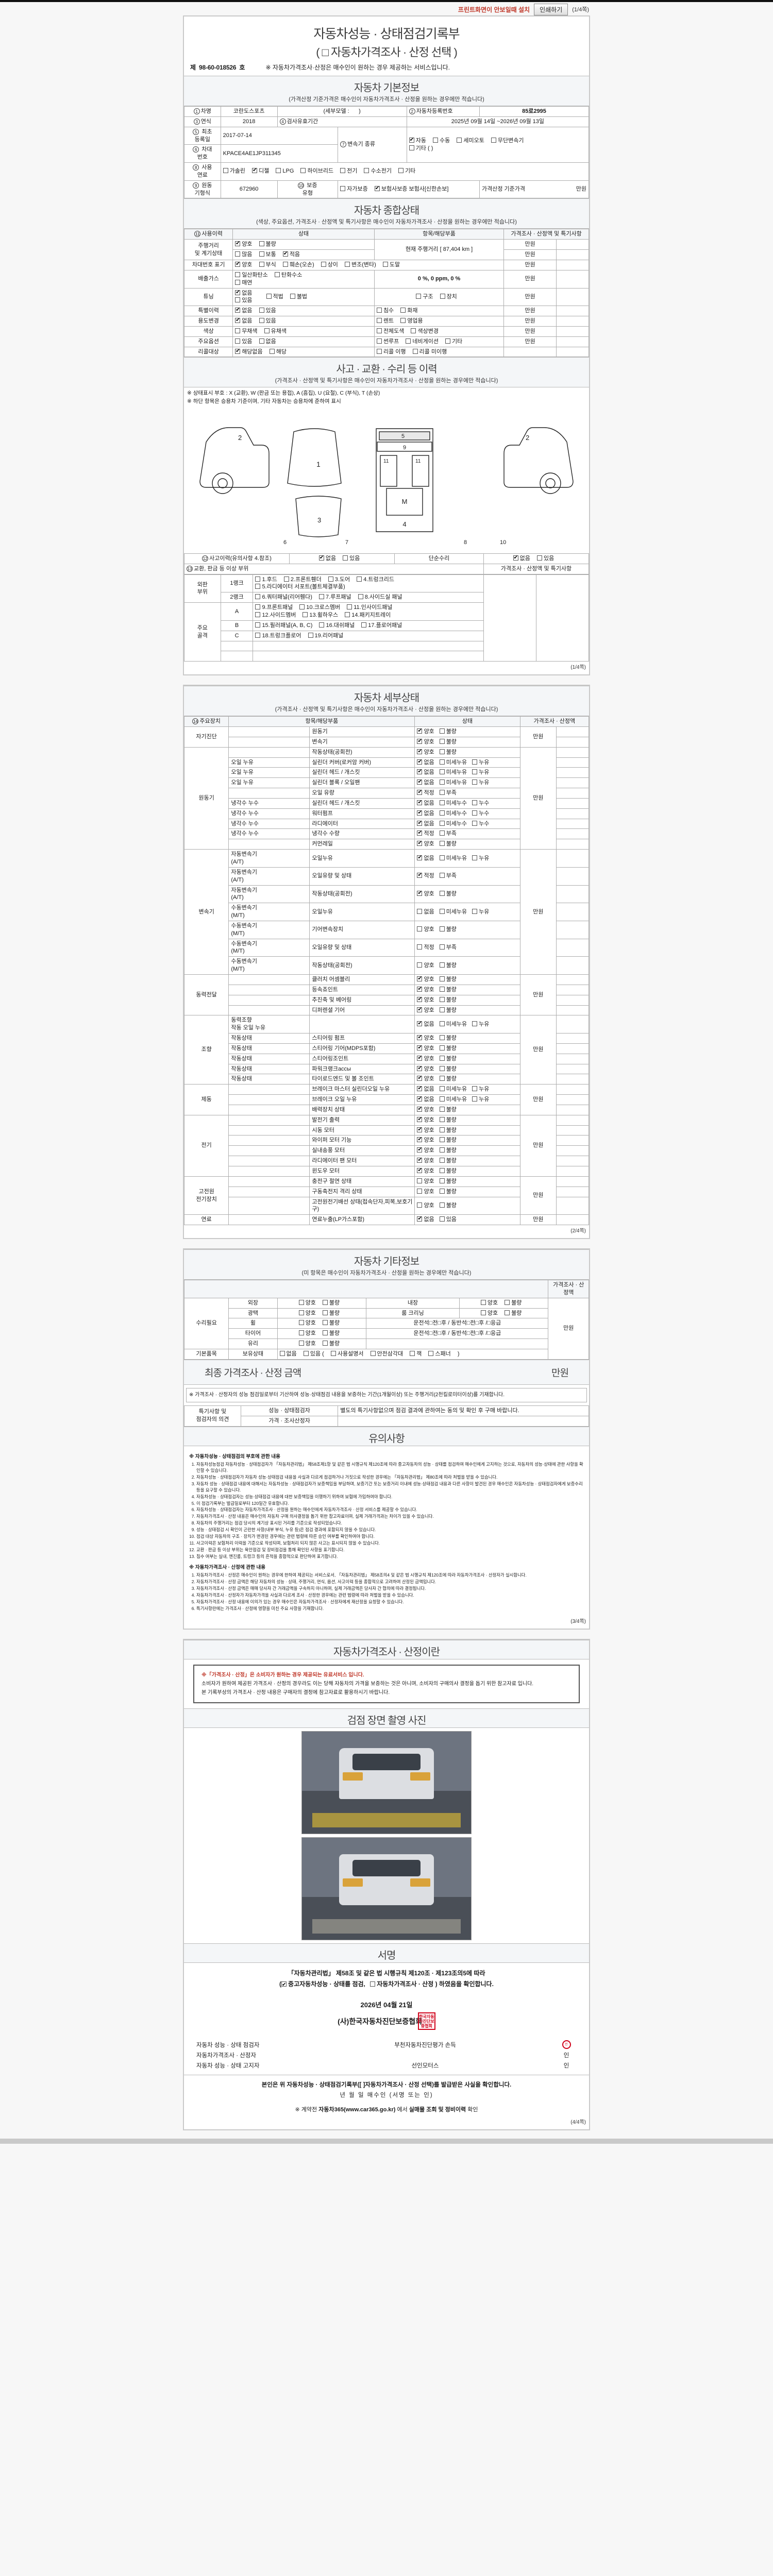 Image resolution: width=773 pixels, height=2576 pixels. What do you see at coordinates (267, 321) in the screenshot?
I see `usechange-yes: 있음` at bounding box center [267, 321].